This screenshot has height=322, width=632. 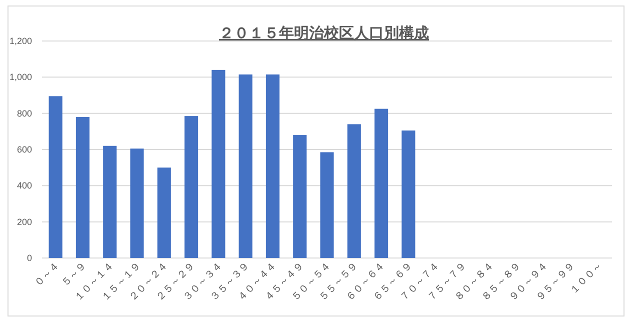 What do you see at coordinates (29, 258) in the screenshot?
I see `y-tick-label: 0` at bounding box center [29, 258].